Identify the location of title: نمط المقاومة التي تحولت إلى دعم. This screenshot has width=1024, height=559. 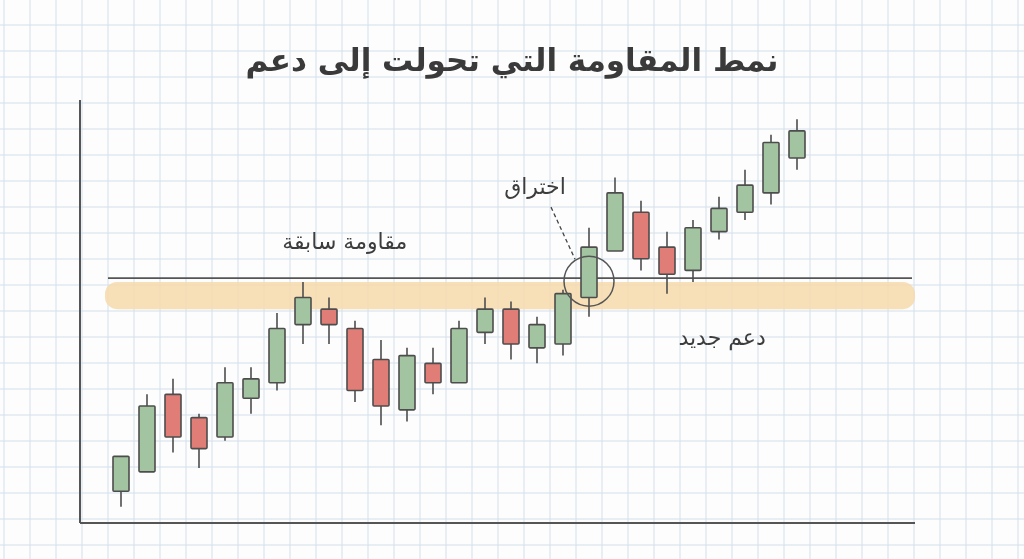
(512, 60).